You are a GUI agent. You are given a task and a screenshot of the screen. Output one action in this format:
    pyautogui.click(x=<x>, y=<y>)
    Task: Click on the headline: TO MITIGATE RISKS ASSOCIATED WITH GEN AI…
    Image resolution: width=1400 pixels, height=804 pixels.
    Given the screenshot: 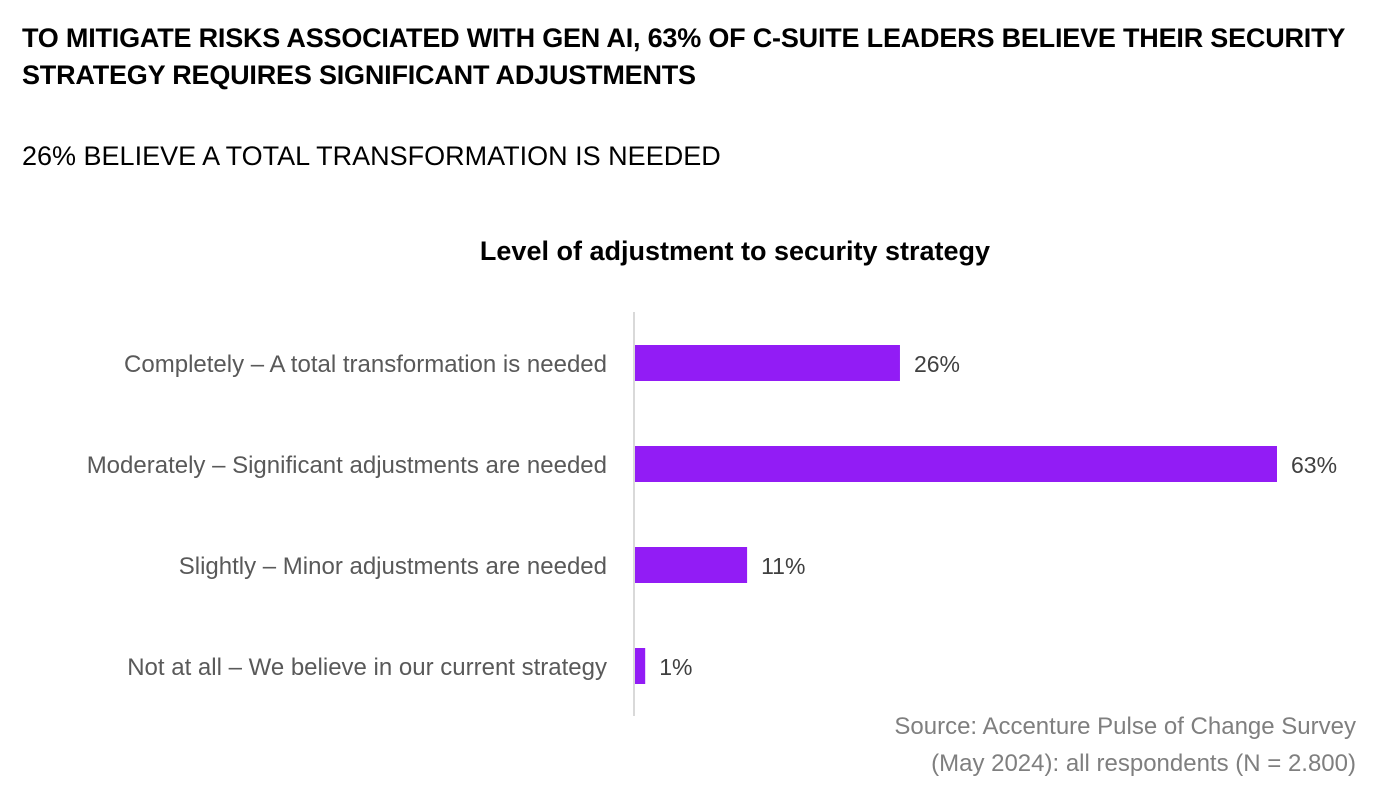 What is the action you would take?
    pyautogui.click(x=683, y=56)
    